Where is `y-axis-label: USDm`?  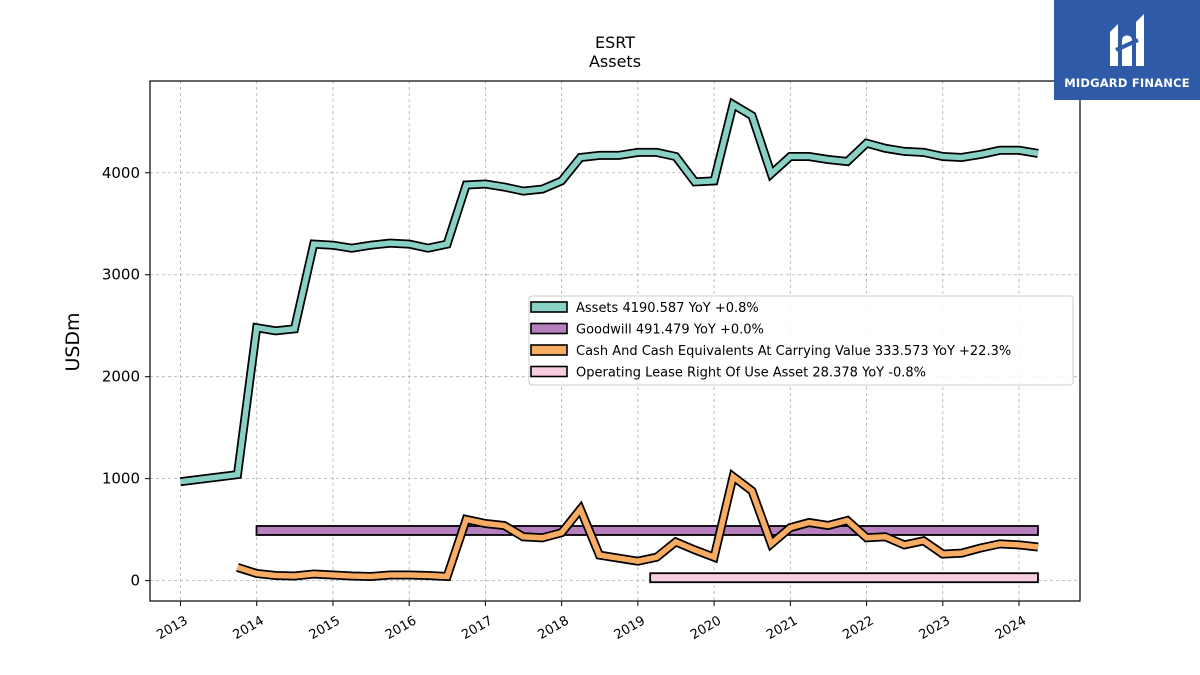 y-axis-label: USDm is located at coordinates (73, 341).